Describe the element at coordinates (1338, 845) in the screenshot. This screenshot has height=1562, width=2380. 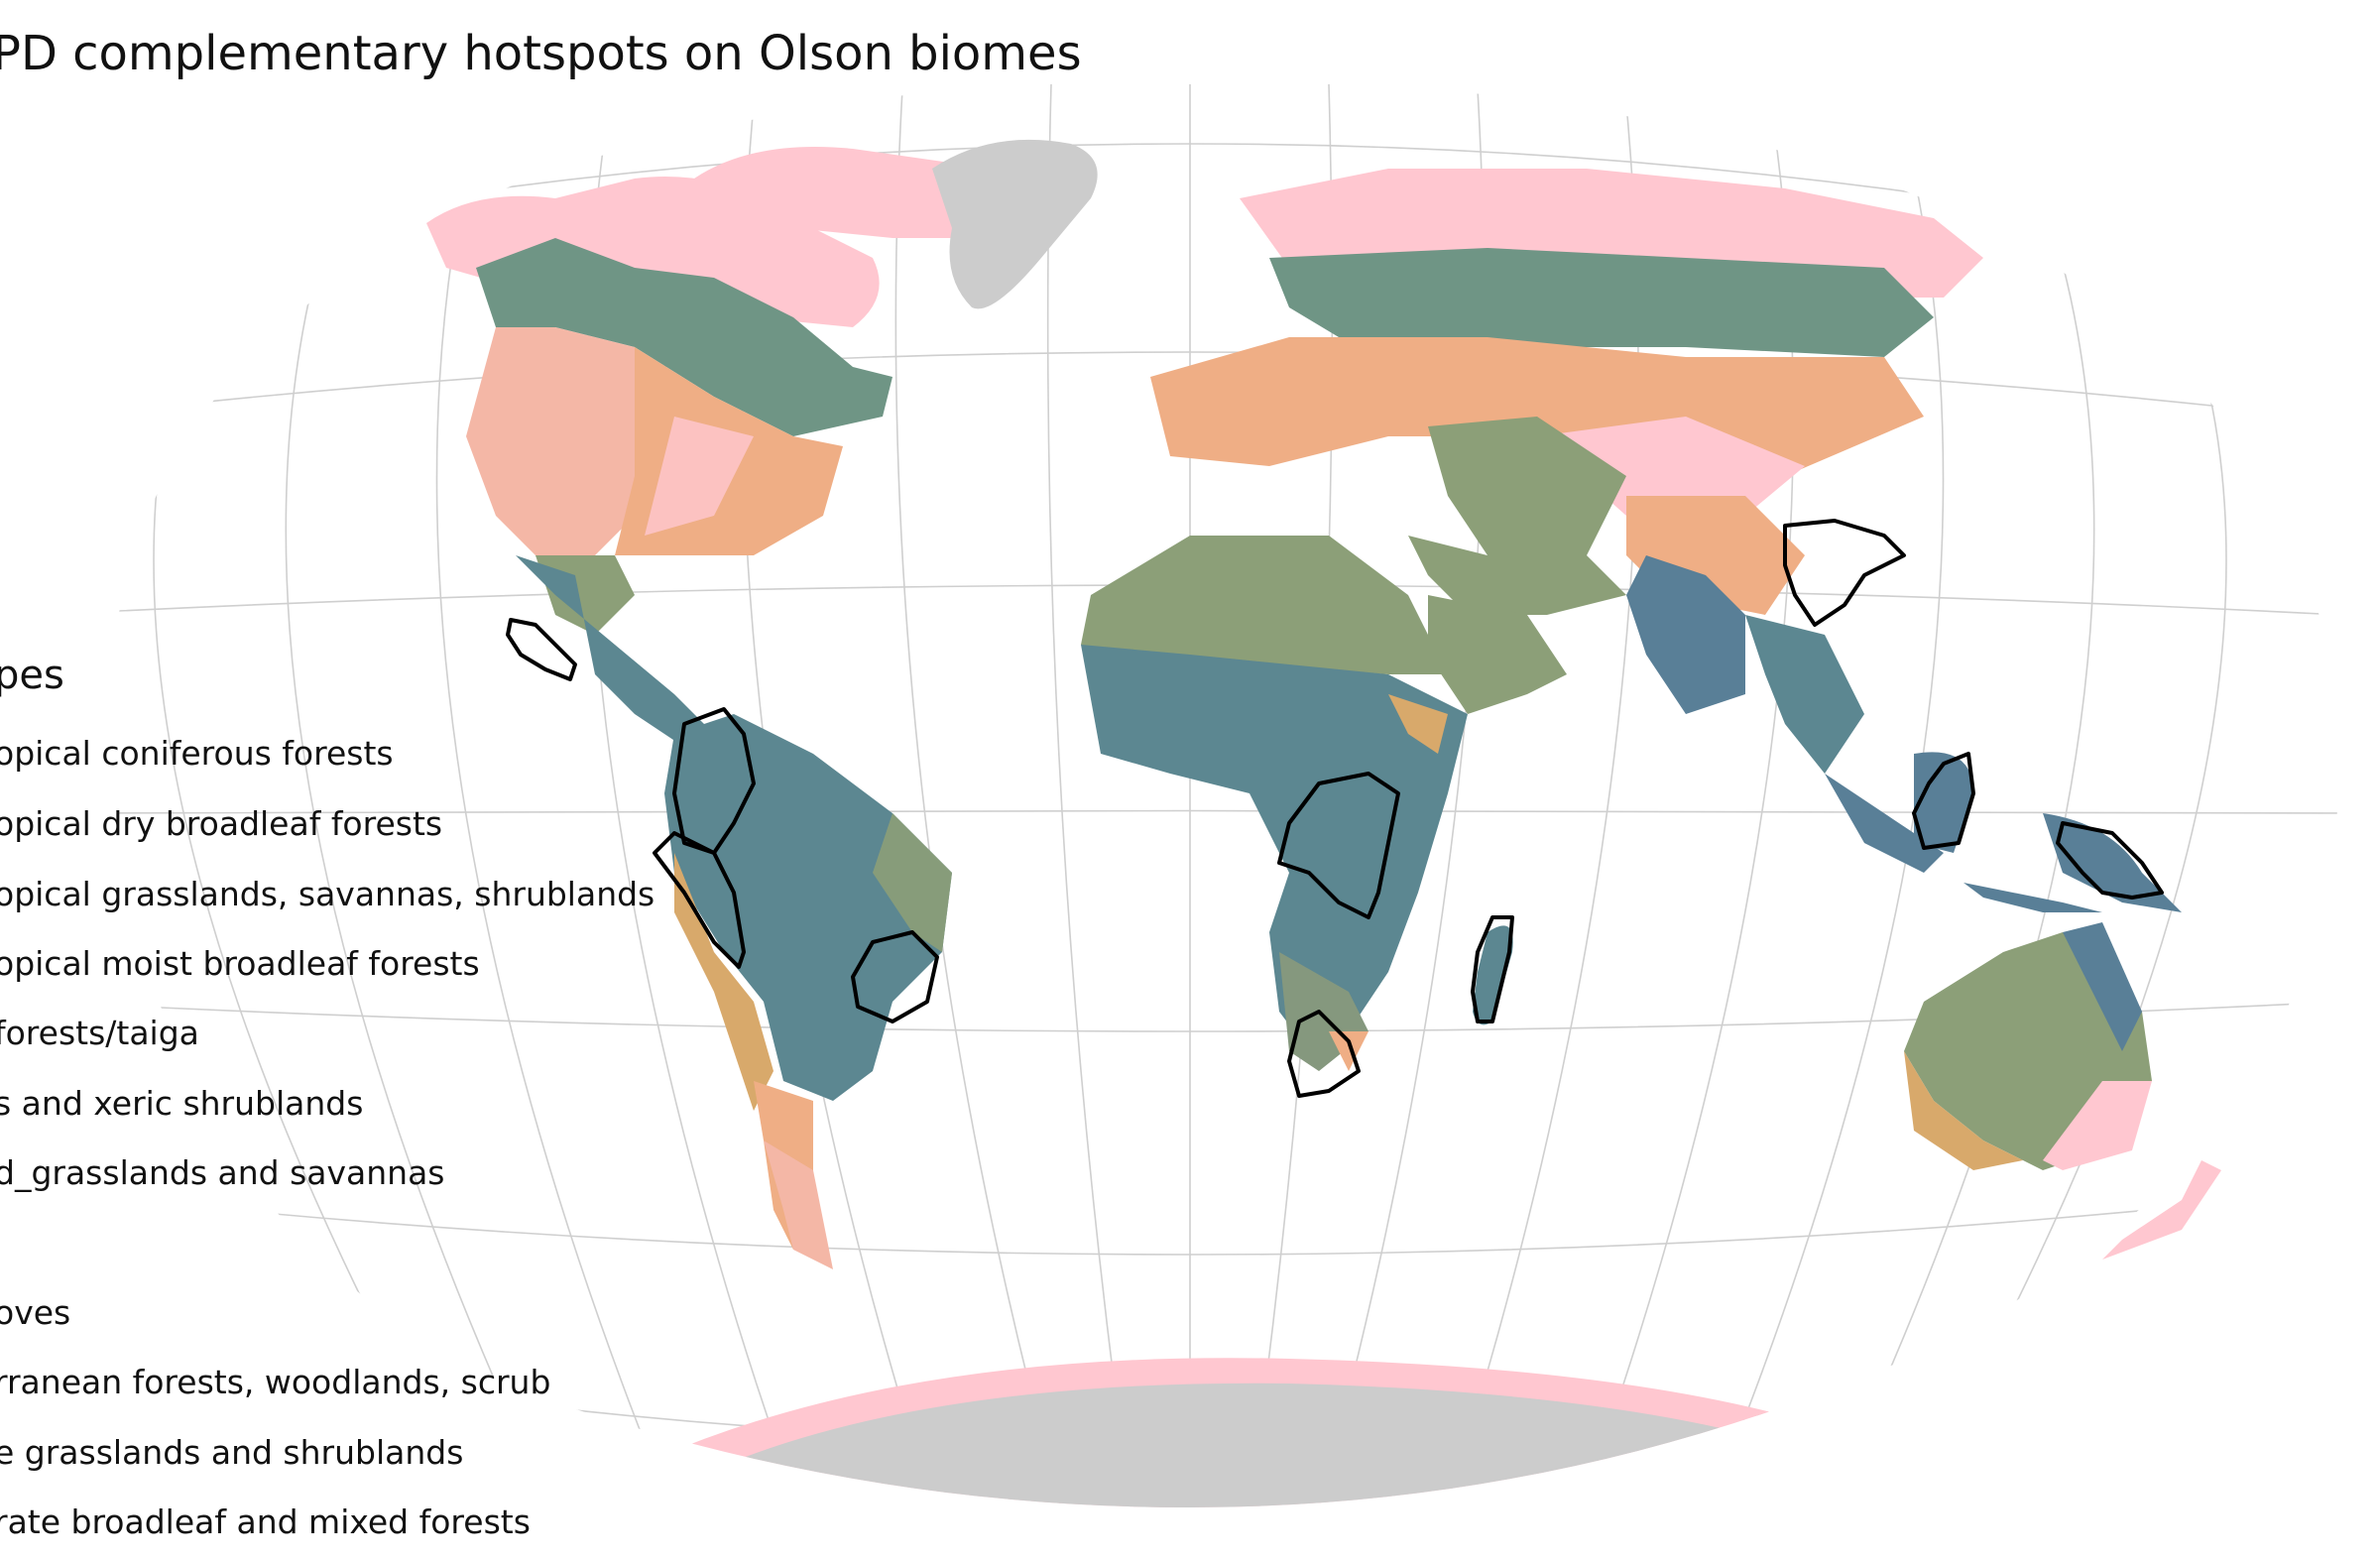
I see `hotspot-congo-basin` at that location.